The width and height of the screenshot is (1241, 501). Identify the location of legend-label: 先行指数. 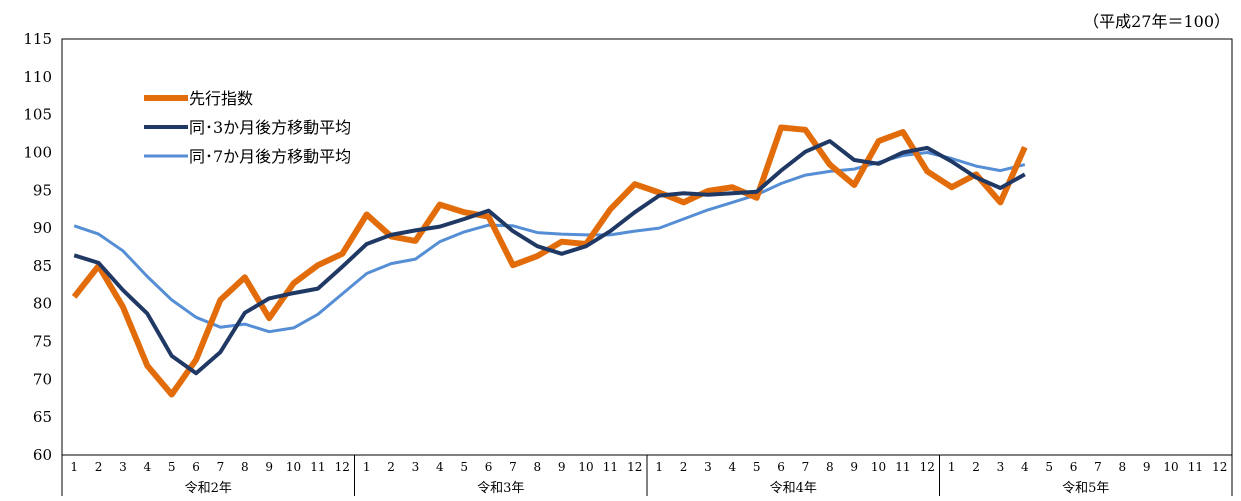
(221, 98).